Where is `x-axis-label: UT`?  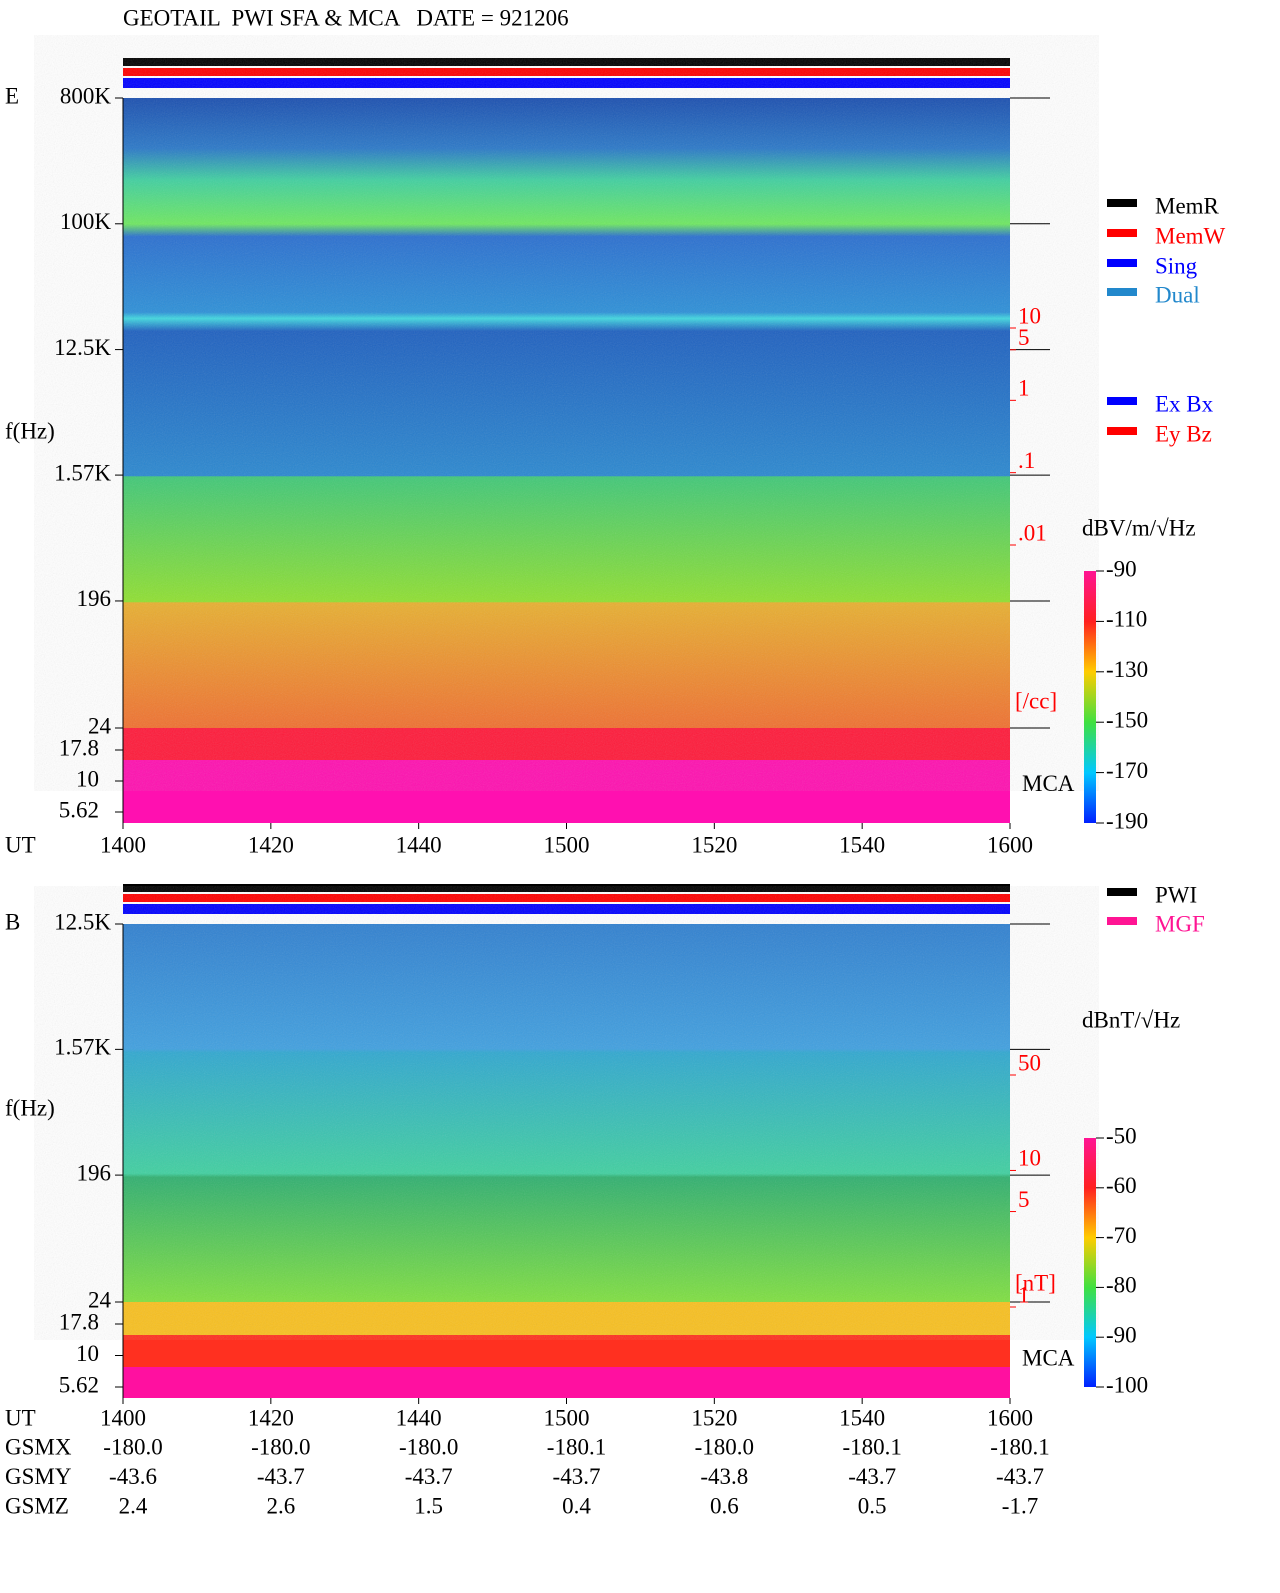
x-axis-label: UT is located at coordinates (20, 1417).